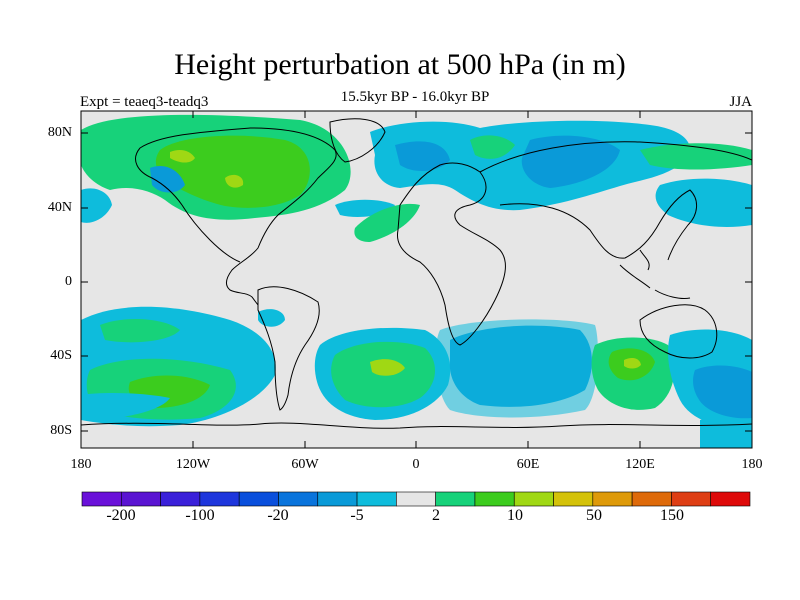  I want to click on colorbar-label: -5, so click(357, 515).